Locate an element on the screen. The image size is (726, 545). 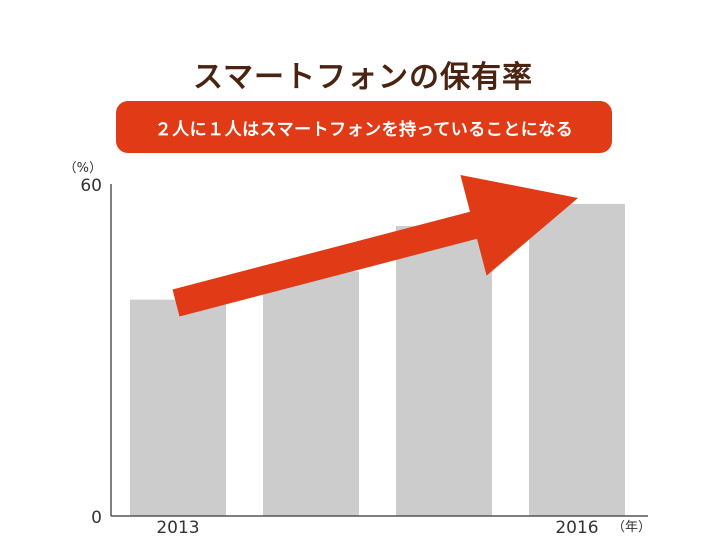
x-axis-unit-label: （年） is located at coordinates (631, 527).